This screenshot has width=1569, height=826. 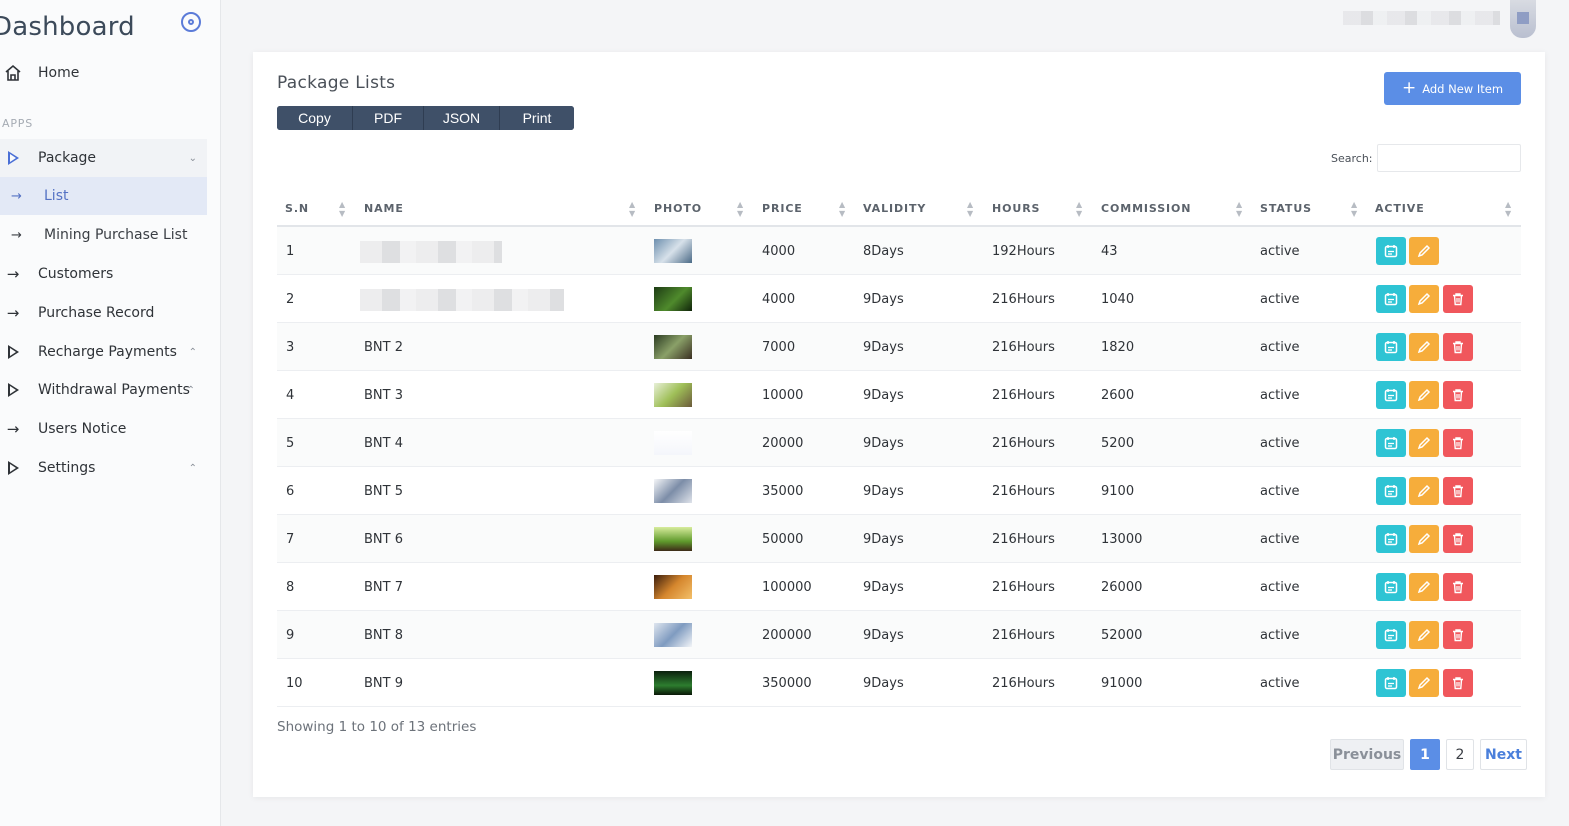 I want to click on cell-sn: 1, so click(x=290, y=251).